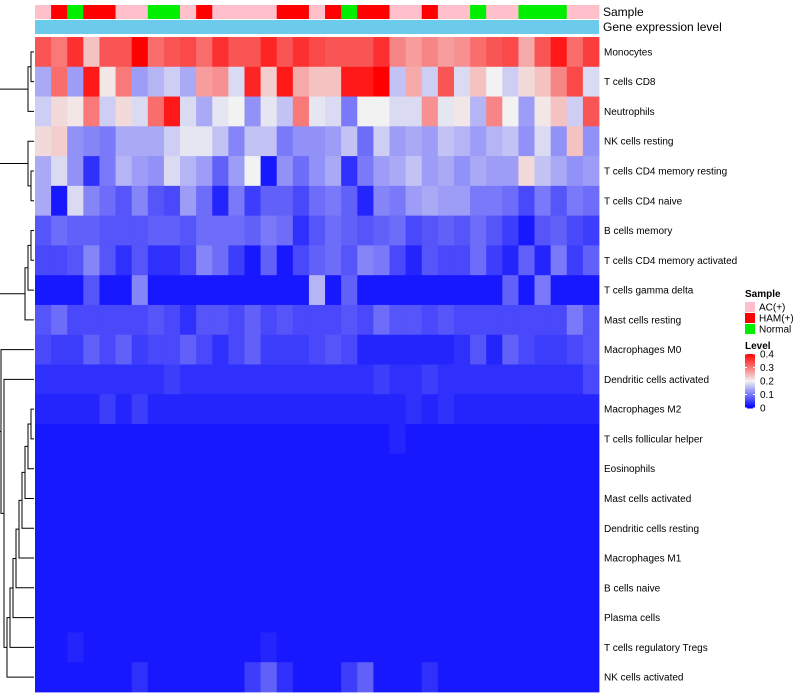  What do you see at coordinates (629, 112) in the screenshot?
I see `row-label: Neutrophils` at bounding box center [629, 112].